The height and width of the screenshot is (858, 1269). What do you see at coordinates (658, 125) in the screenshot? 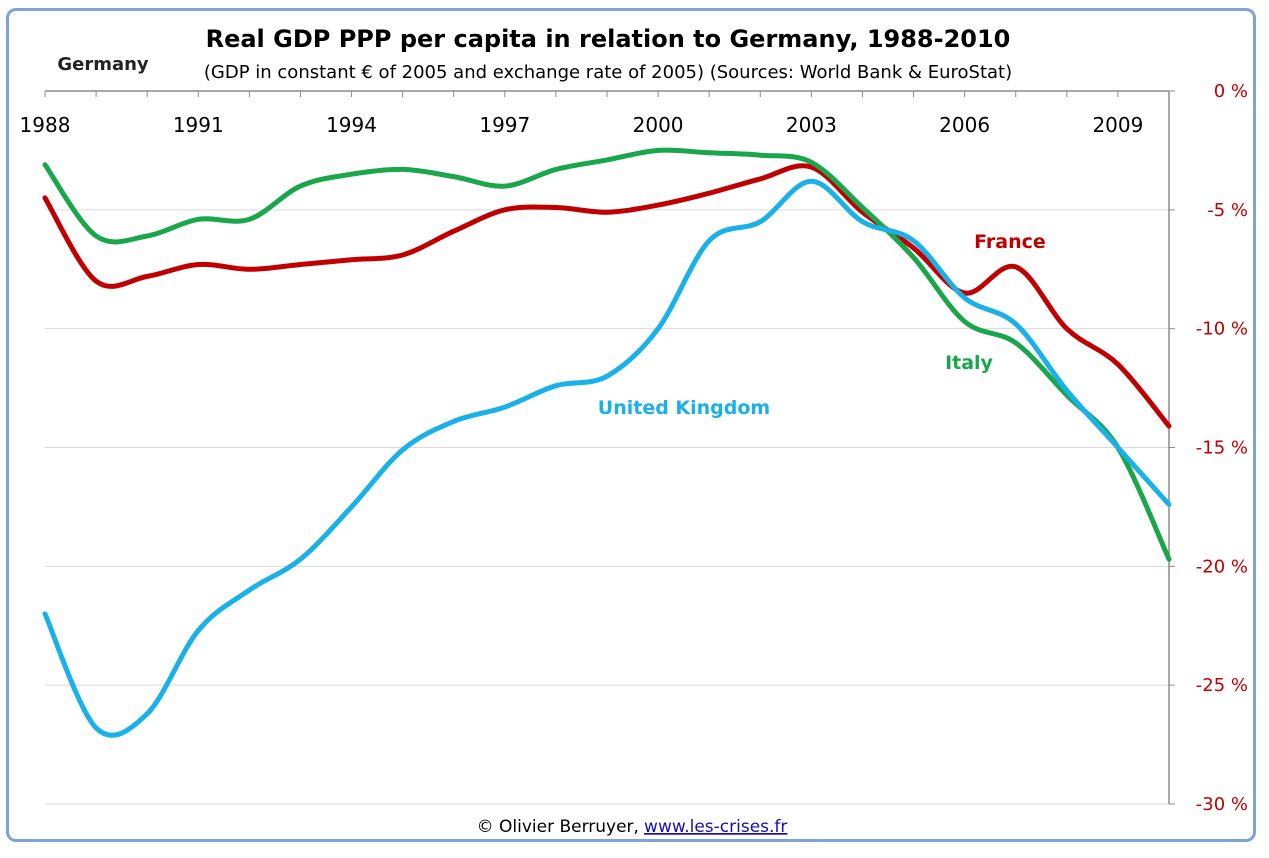
I see `x-tick-label-2000: 2000` at bounding box center [658, 125].